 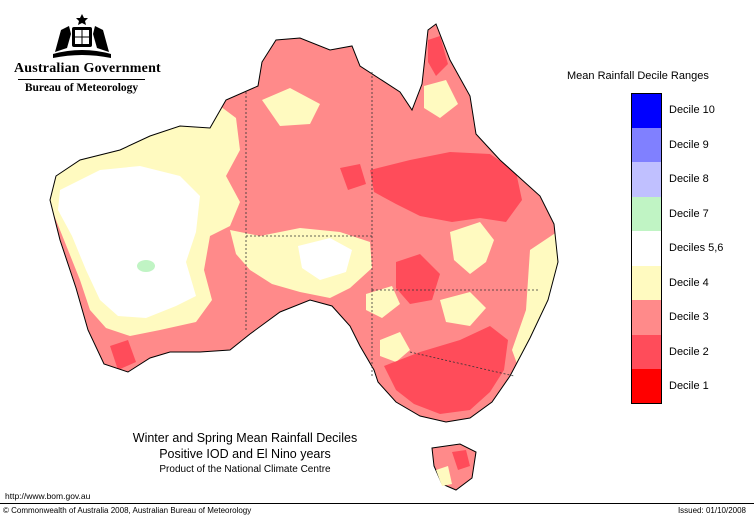 What do you see at coordinates (325, 259) in the screenshot?
I see `deciles-5-6-central-patch` at bounding box center [325, 259].